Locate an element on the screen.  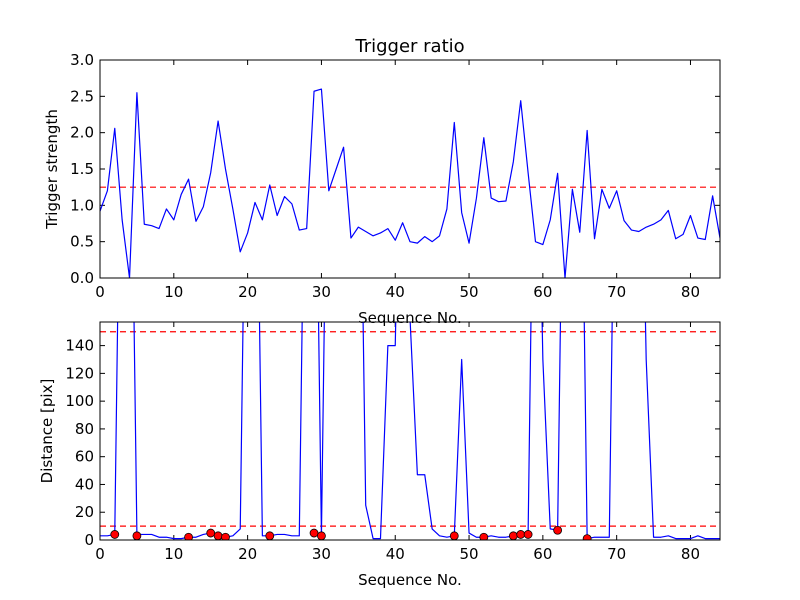
y-tick-label: 2.0 is located at coordinates (82, 133).